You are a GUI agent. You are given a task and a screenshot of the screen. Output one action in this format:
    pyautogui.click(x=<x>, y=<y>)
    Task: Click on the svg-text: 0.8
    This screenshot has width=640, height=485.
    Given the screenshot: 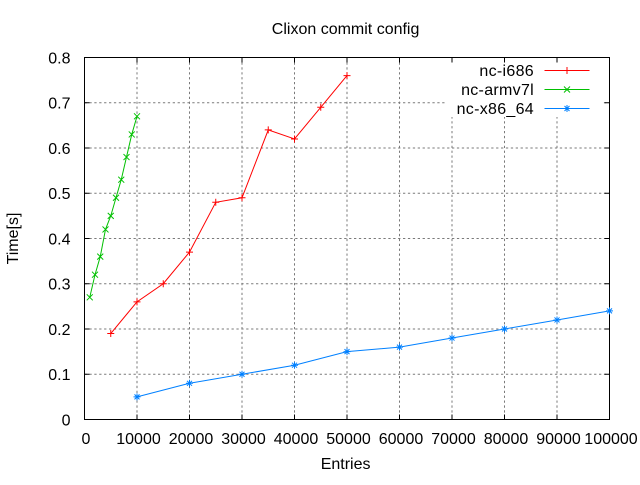 What is the action you would take?
    pyautogui.click(x=59, y=58)
    